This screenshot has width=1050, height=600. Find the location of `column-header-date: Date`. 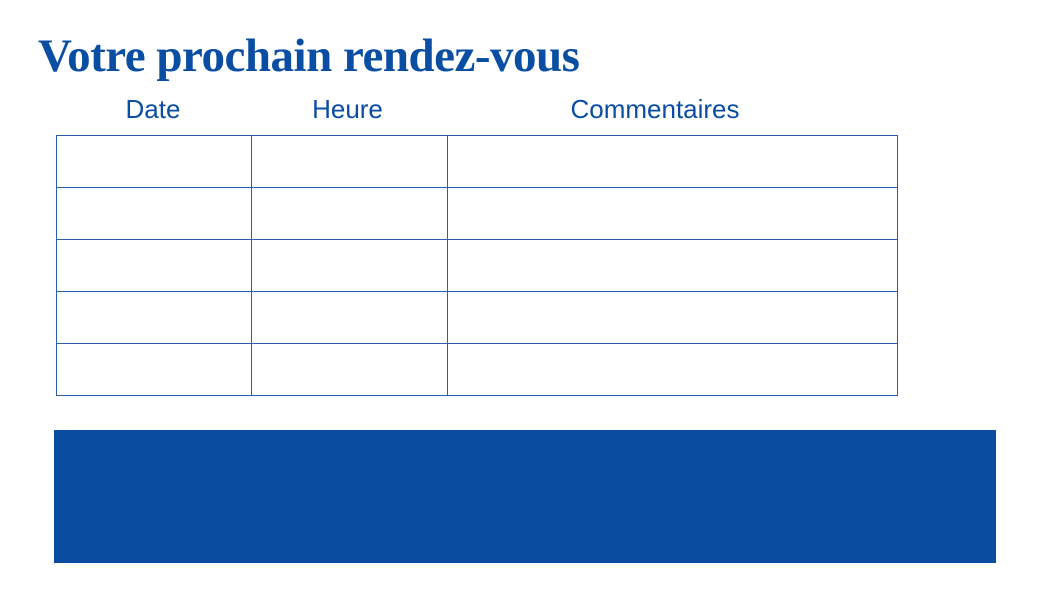

column-header-date: Date is located at coordinates (153, 109).